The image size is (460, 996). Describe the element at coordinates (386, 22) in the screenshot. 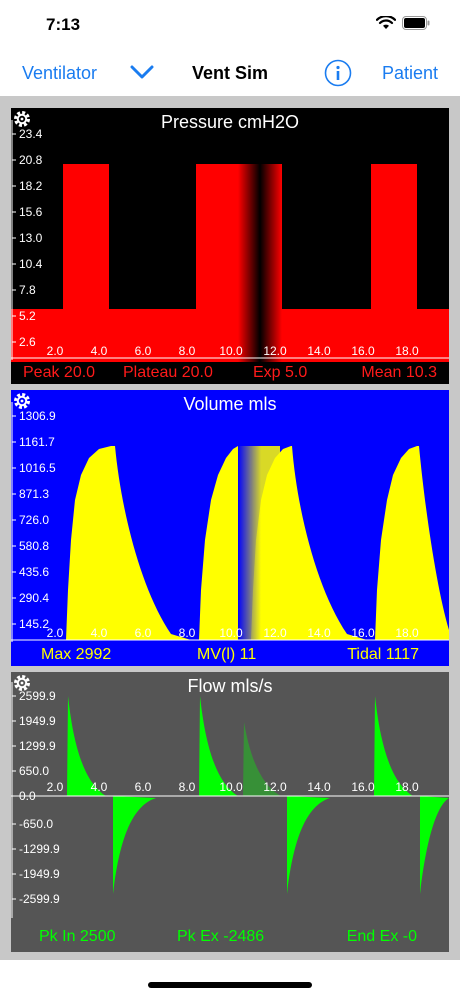

I see `wifi-icon` at that location.